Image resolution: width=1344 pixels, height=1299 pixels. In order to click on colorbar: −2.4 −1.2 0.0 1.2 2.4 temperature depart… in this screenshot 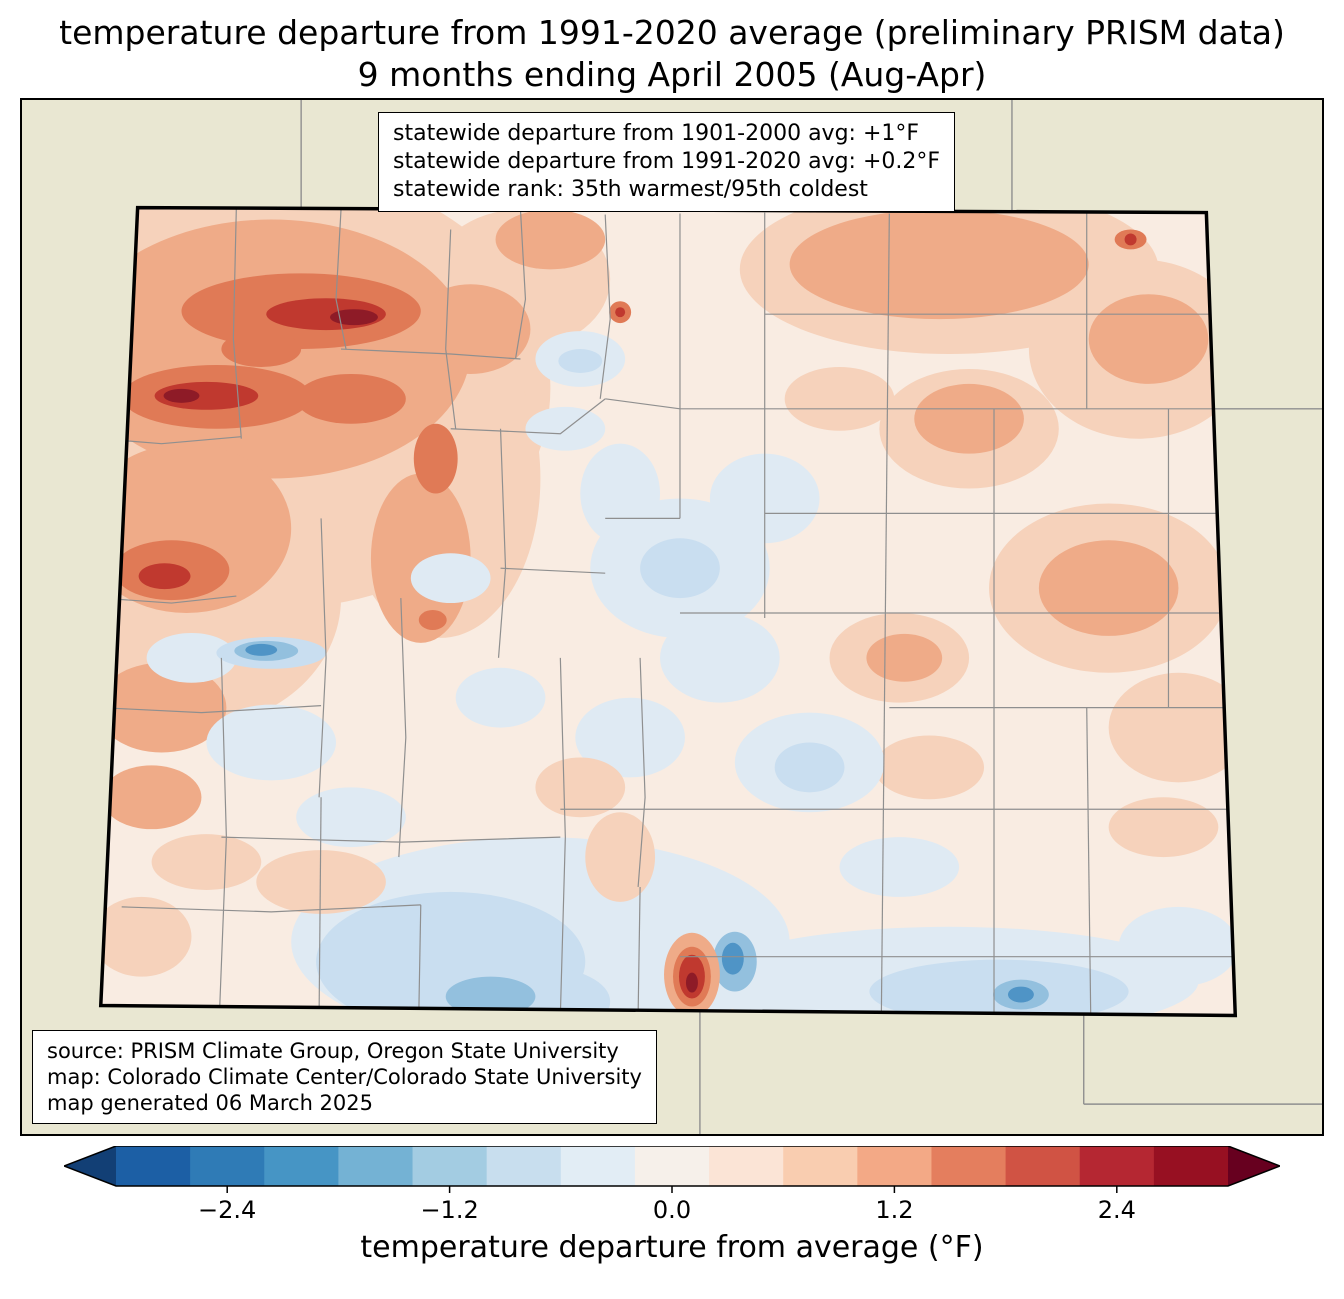, I will do `click(672, 1205)`.